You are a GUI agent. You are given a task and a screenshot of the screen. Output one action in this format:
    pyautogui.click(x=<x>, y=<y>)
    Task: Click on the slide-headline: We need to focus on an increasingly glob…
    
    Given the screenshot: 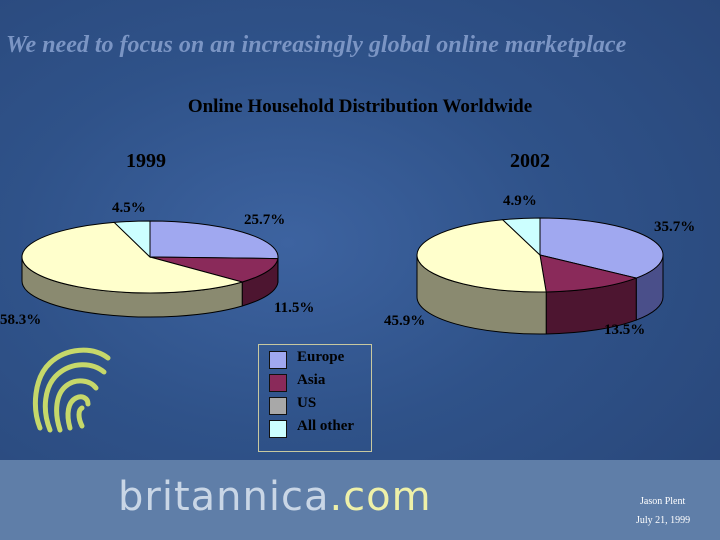 What is the action you would take?
    pyautogui.click(x=316, y=45)
    